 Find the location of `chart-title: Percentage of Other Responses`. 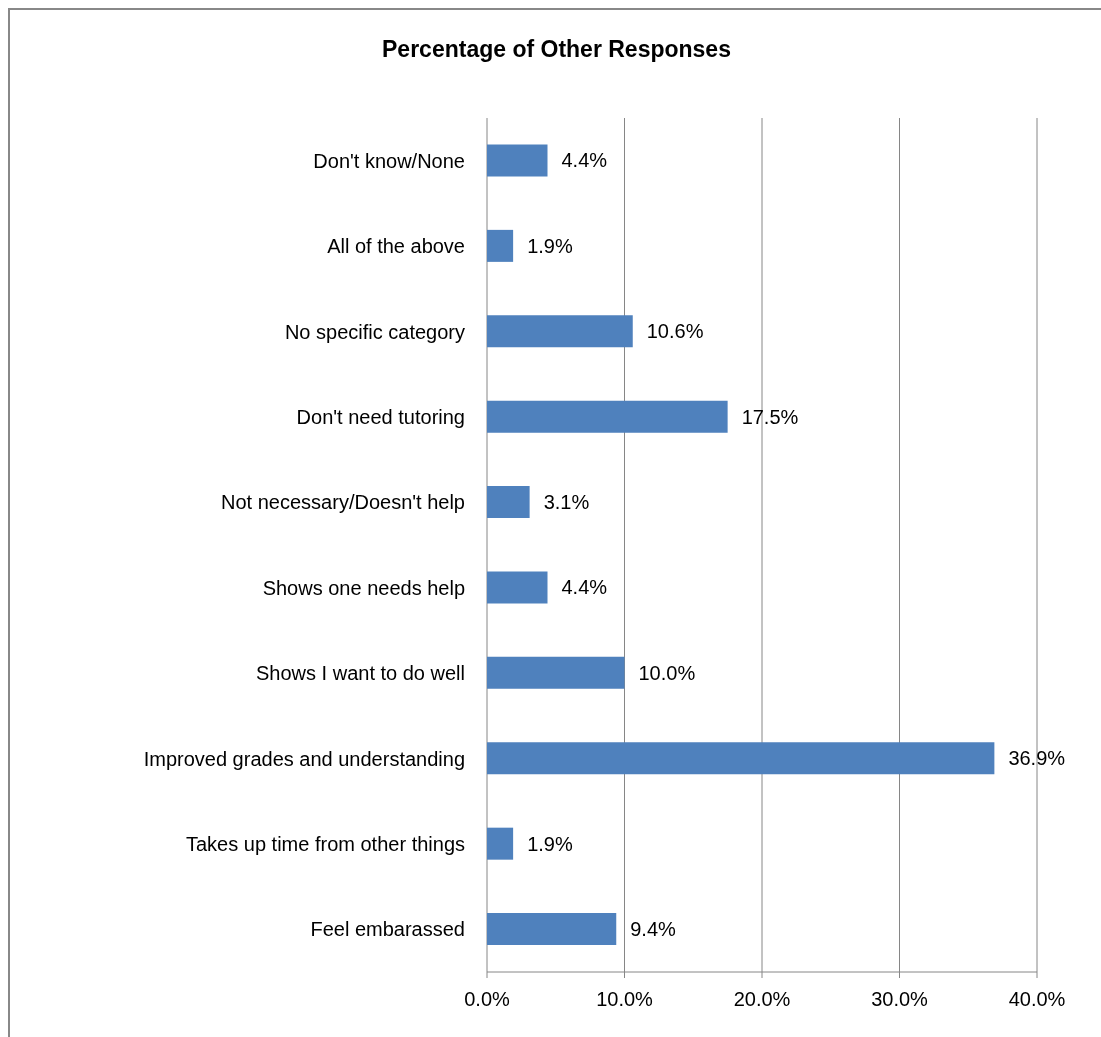

chart-title: Percentage of Other Responses is located at coordinates (556, 49).